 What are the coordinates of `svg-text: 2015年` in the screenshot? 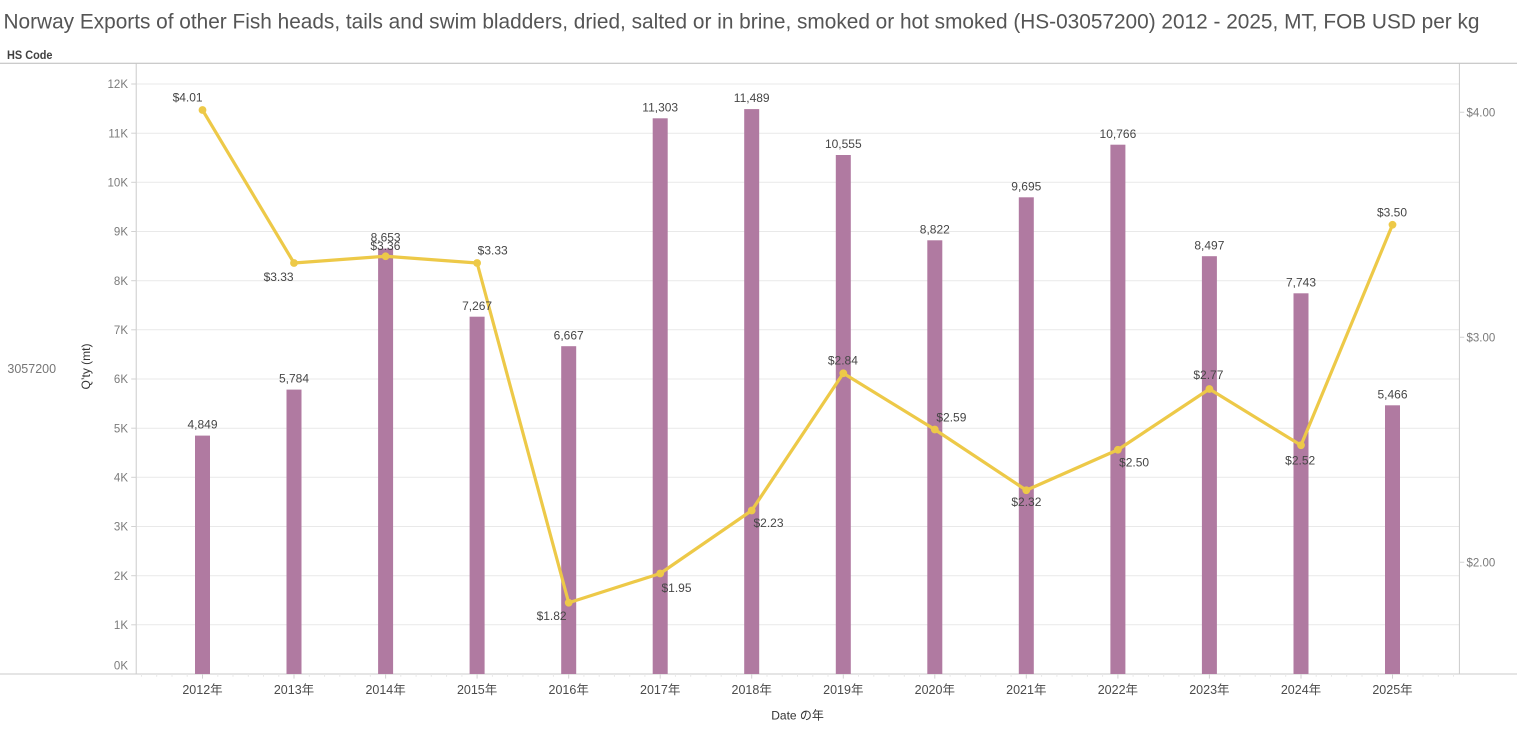 It's located at (477, 690).